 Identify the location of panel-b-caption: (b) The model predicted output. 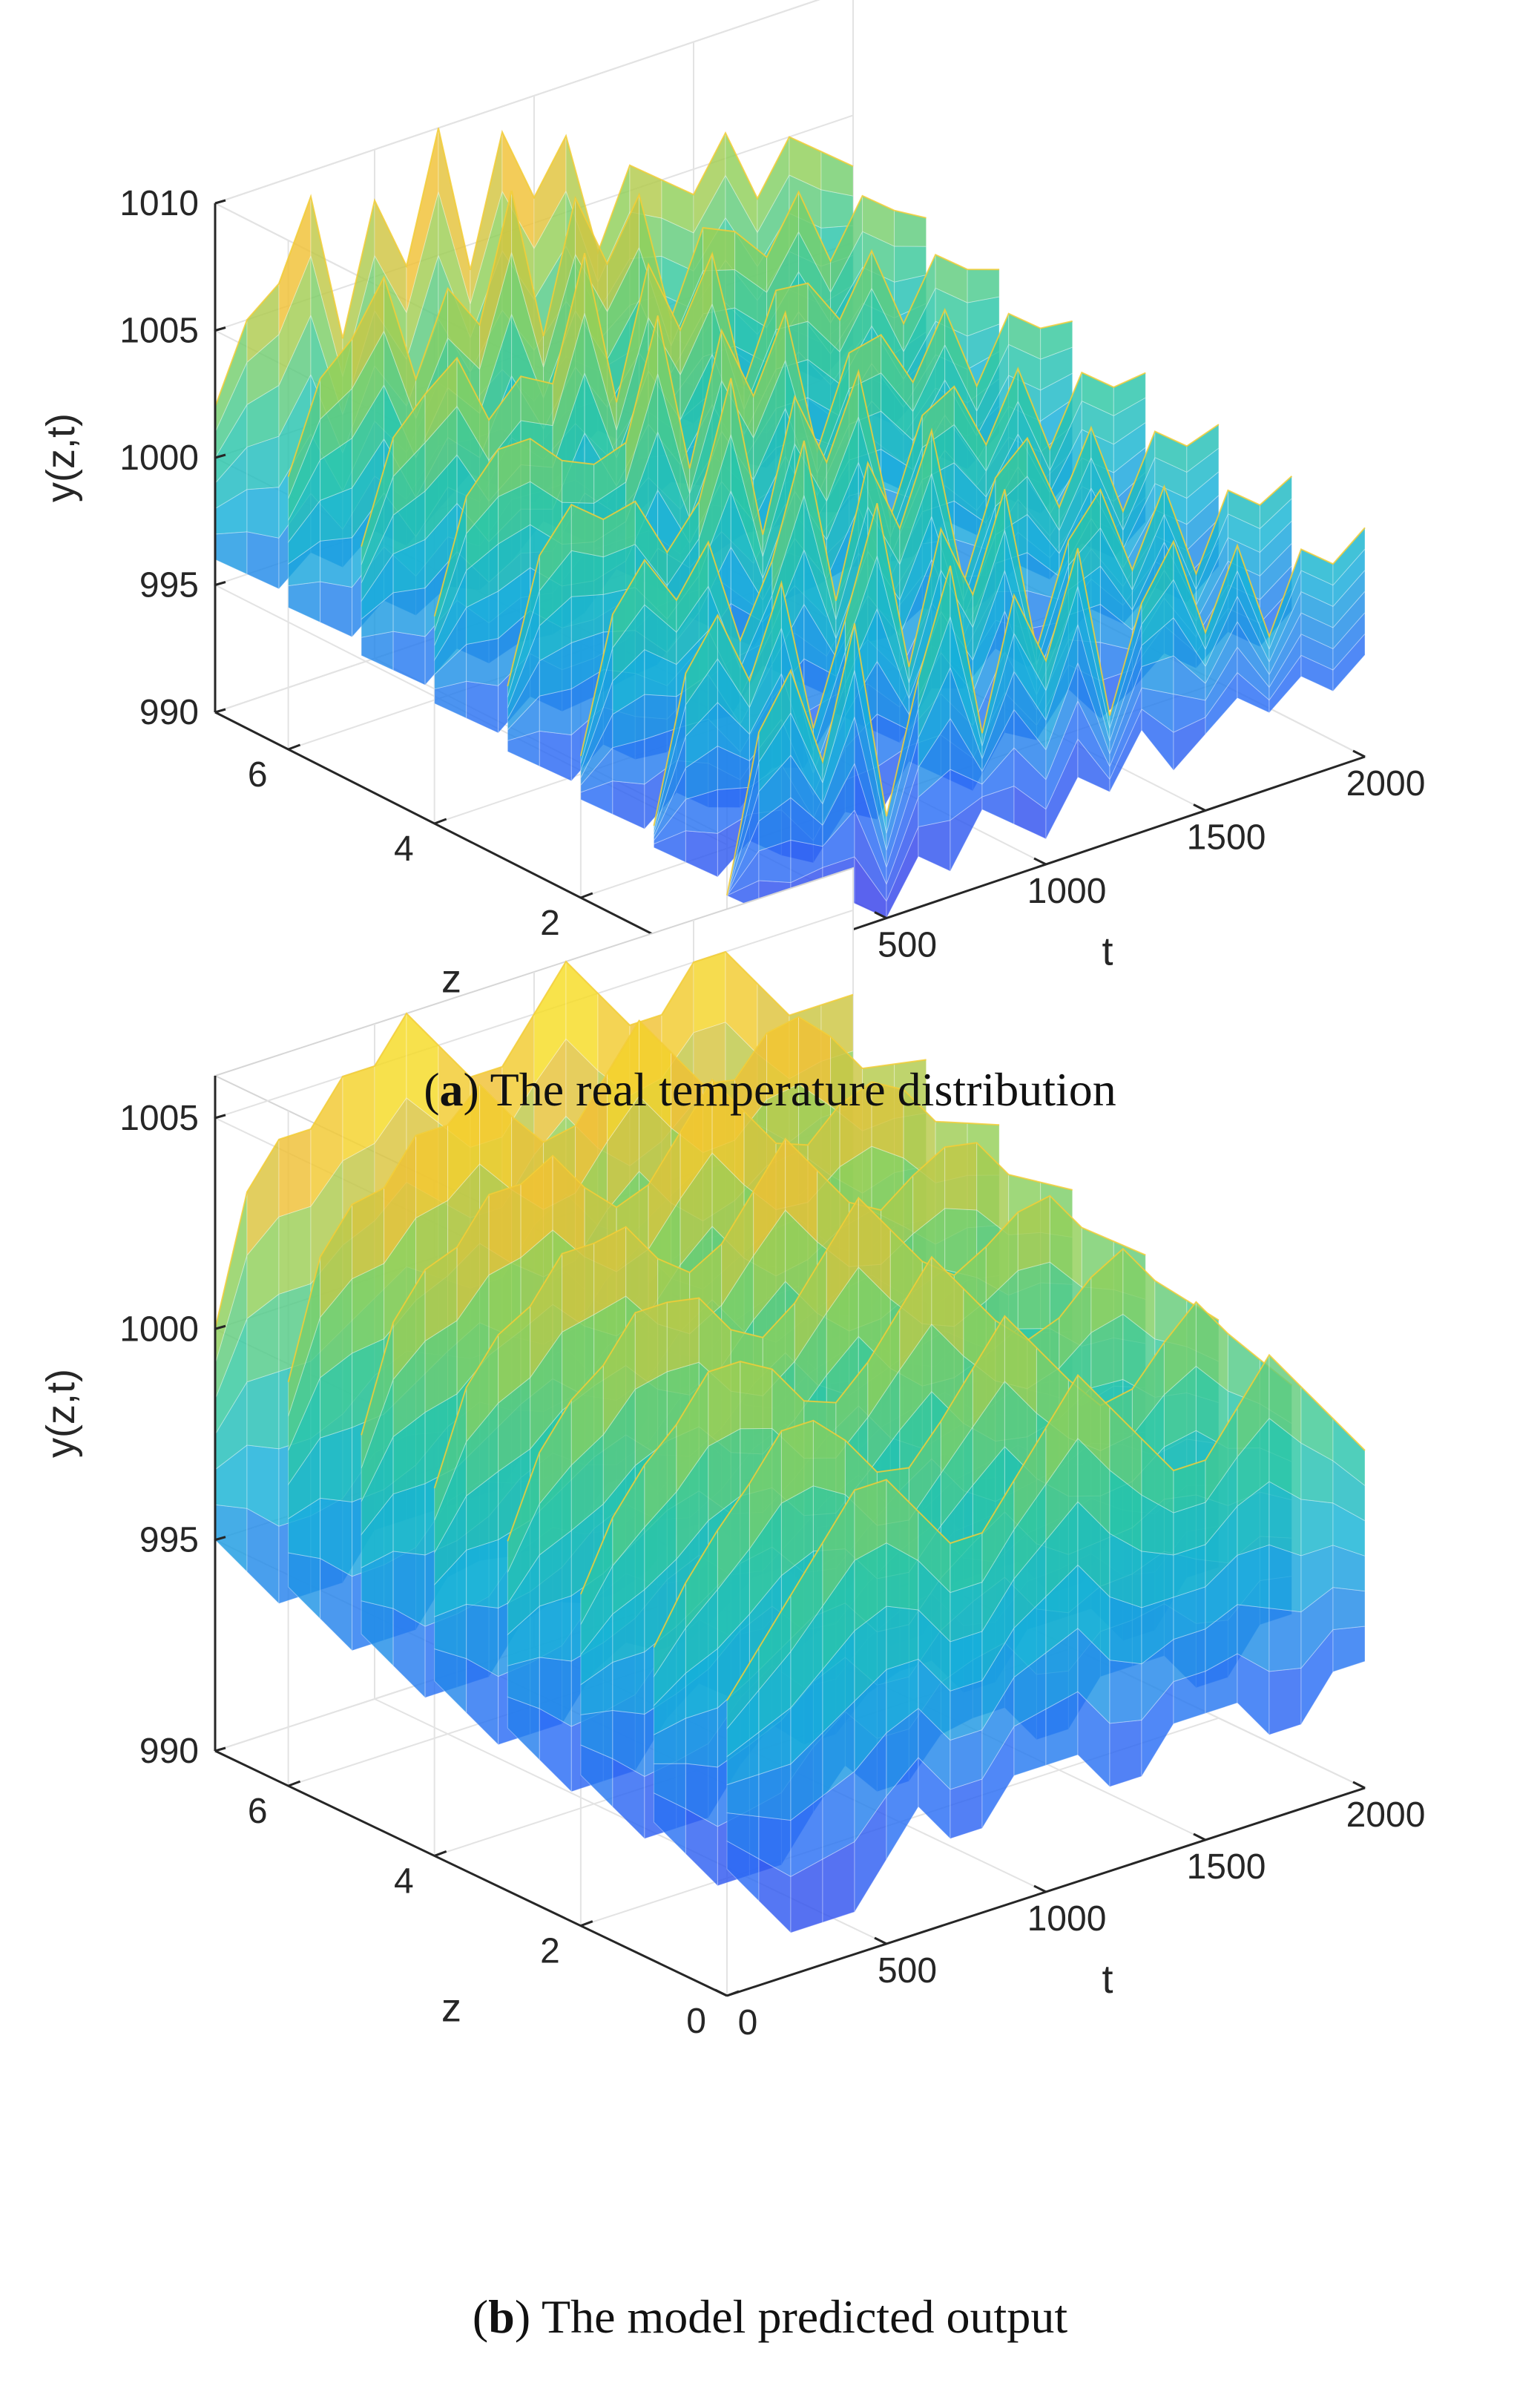
(770, 2316).